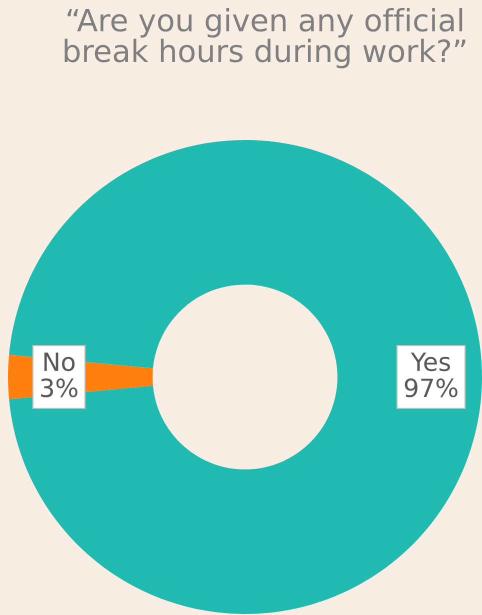 The width and height of the screenshot is (482, 615). What do you see at coordinates (59, 388) in the screenshot?
I see `data-label: 3%` at bounding box center [59, 388].